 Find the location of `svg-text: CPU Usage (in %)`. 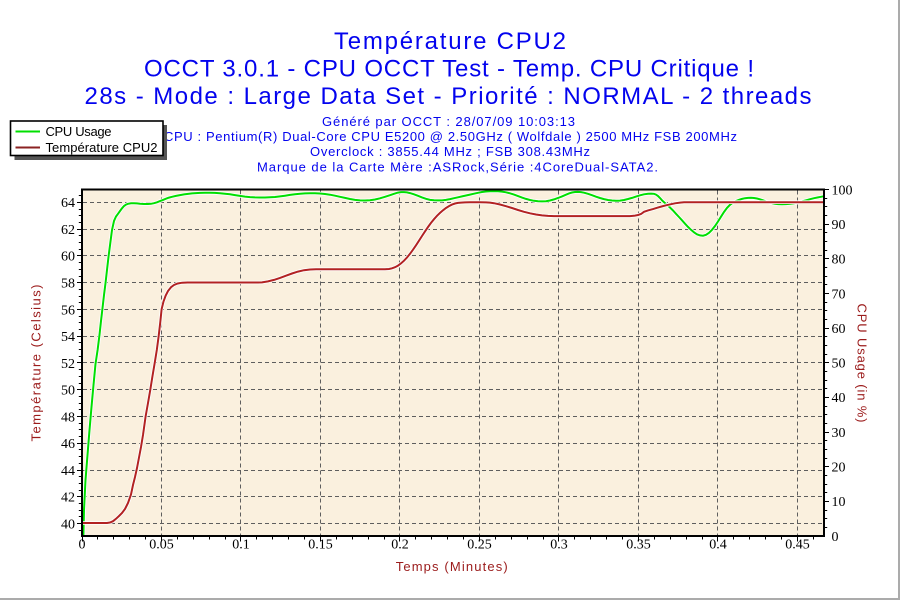

svg-text: CPU Usage (in %) is located at coordinates (862, 363).